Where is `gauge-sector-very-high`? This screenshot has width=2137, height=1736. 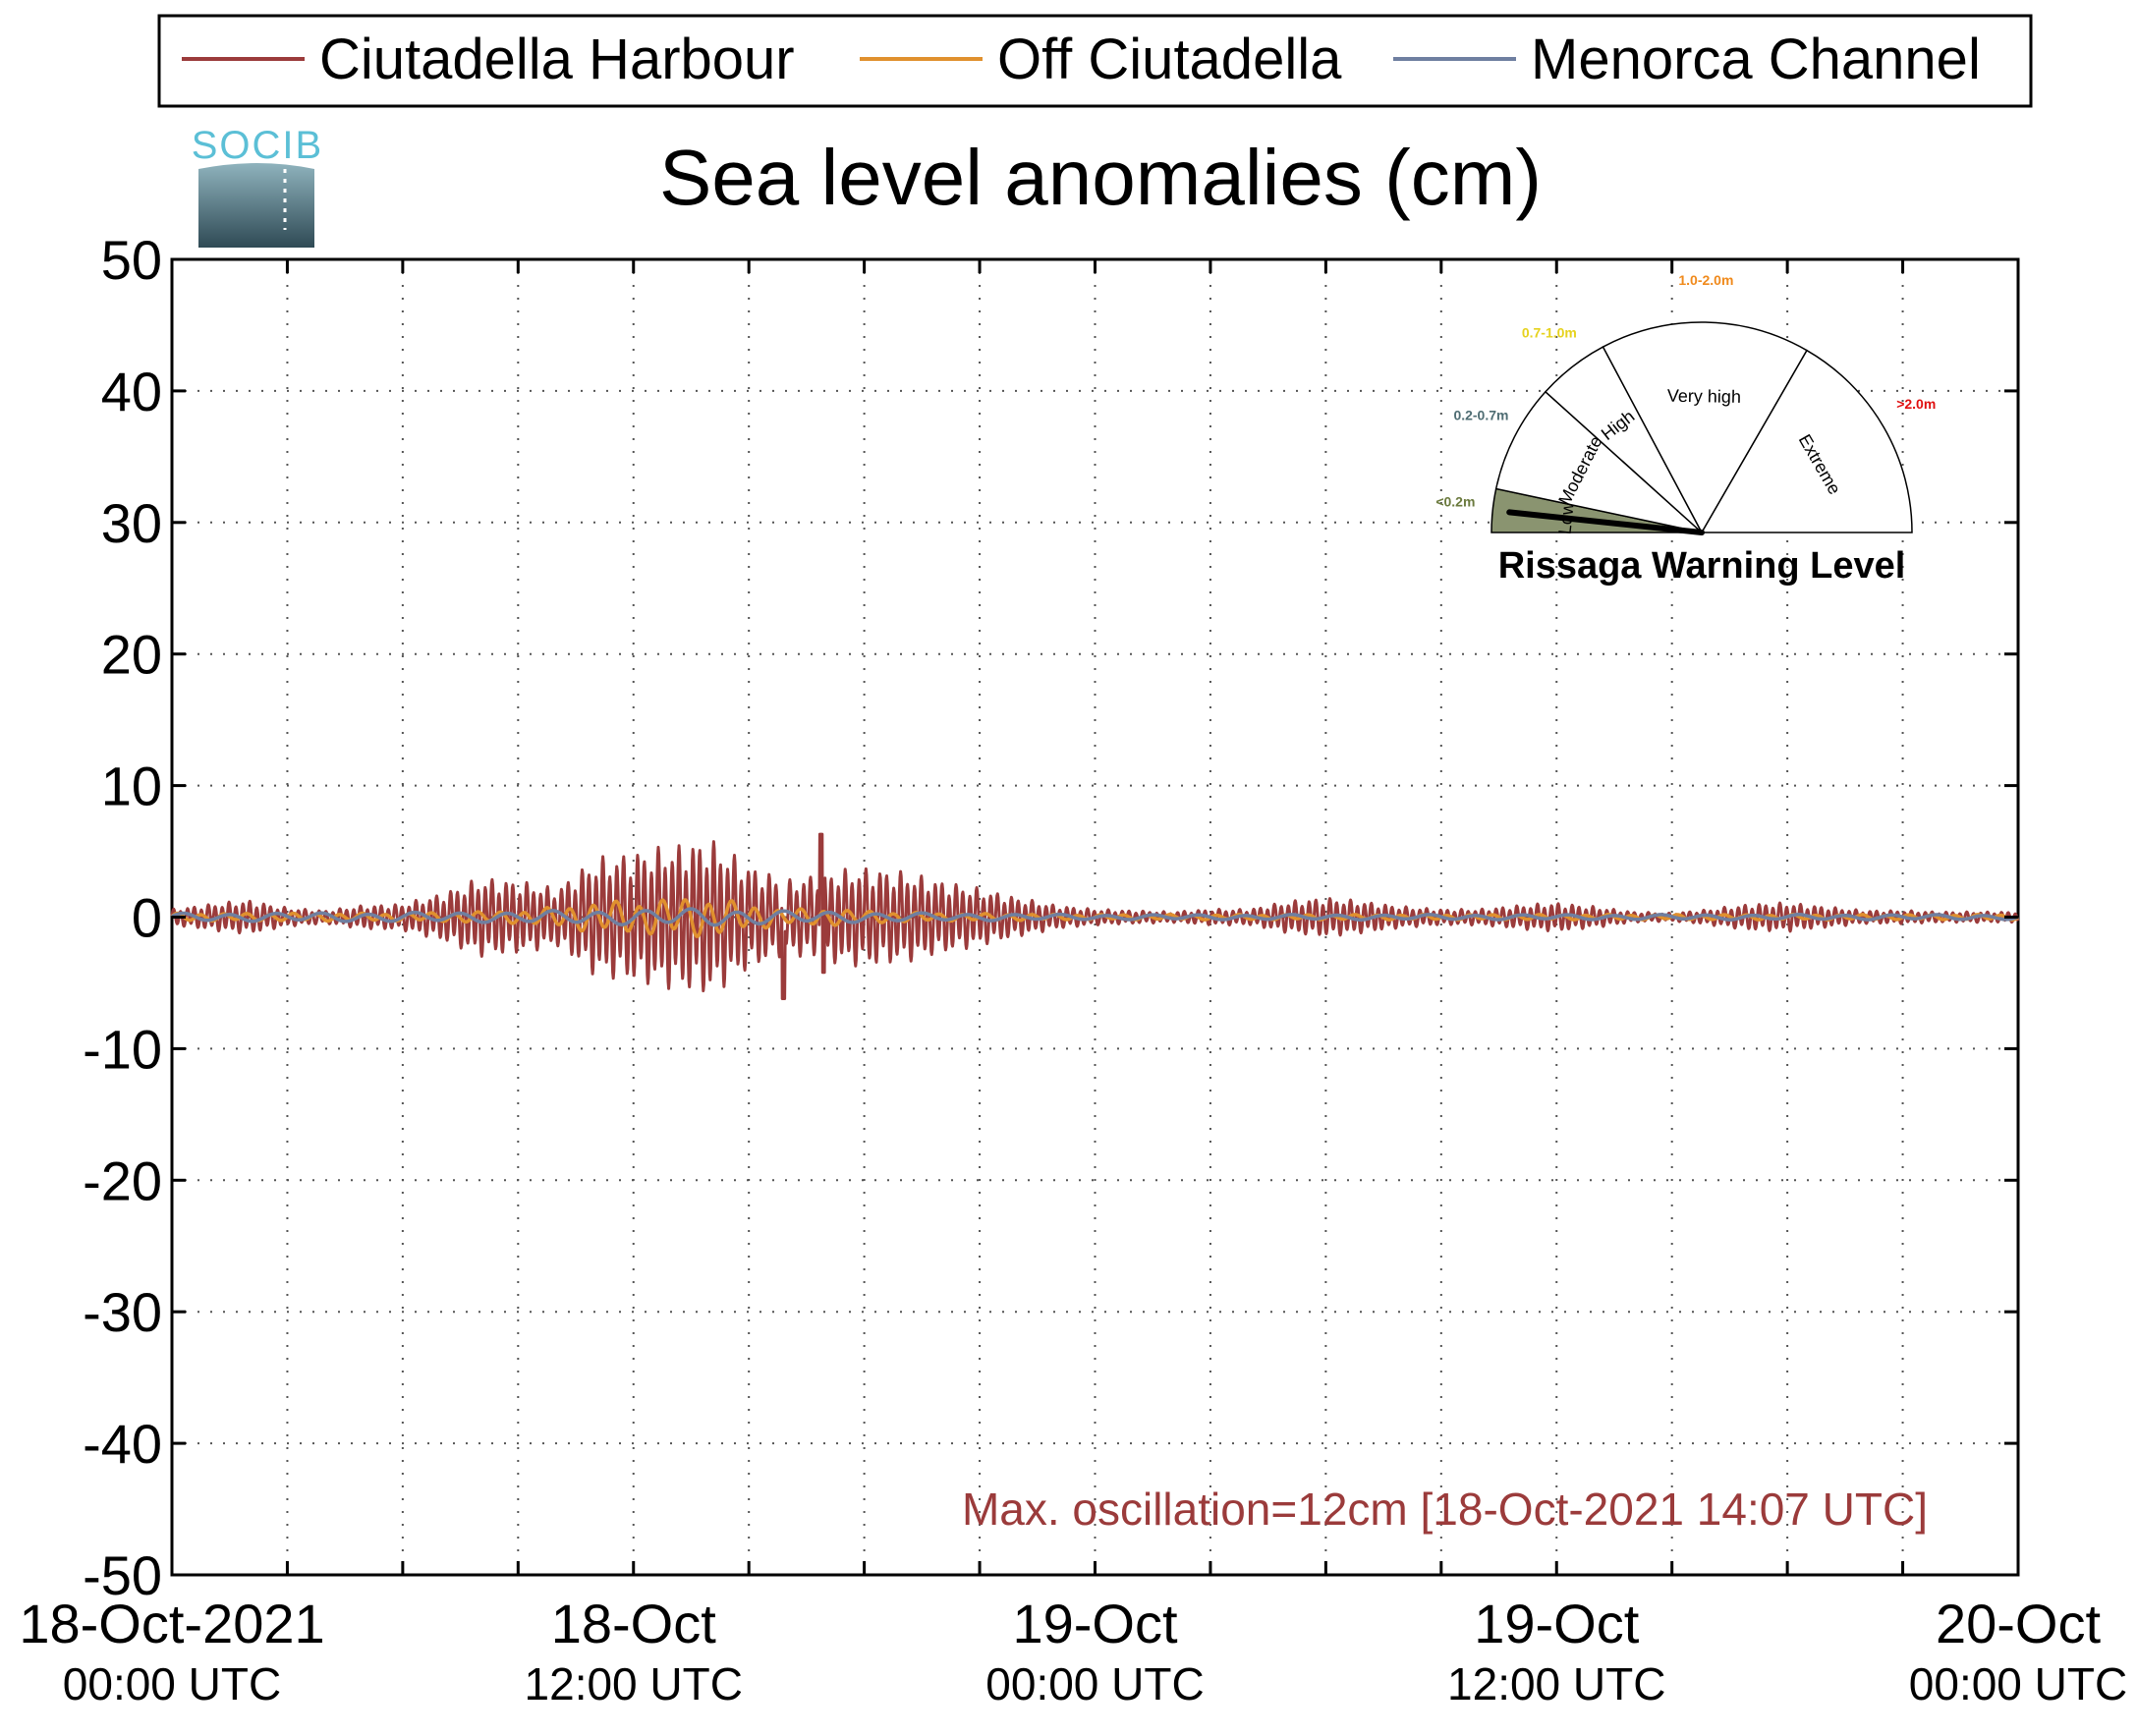 gauge-sector-very-high is located at coordinates (1705, 427).